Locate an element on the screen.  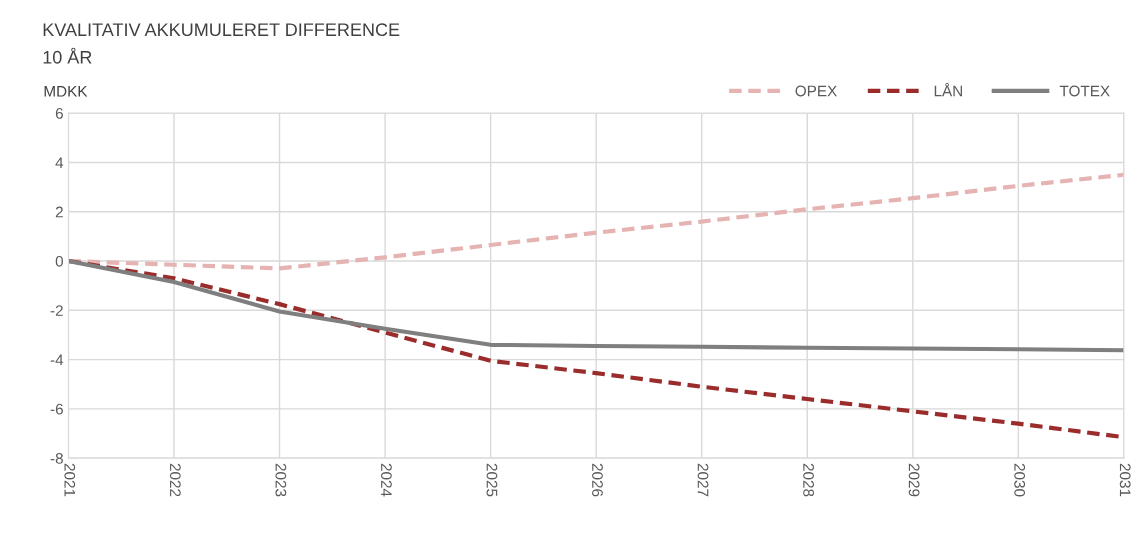
legend-label: TOTEX is located at coordinates (1084, 91).